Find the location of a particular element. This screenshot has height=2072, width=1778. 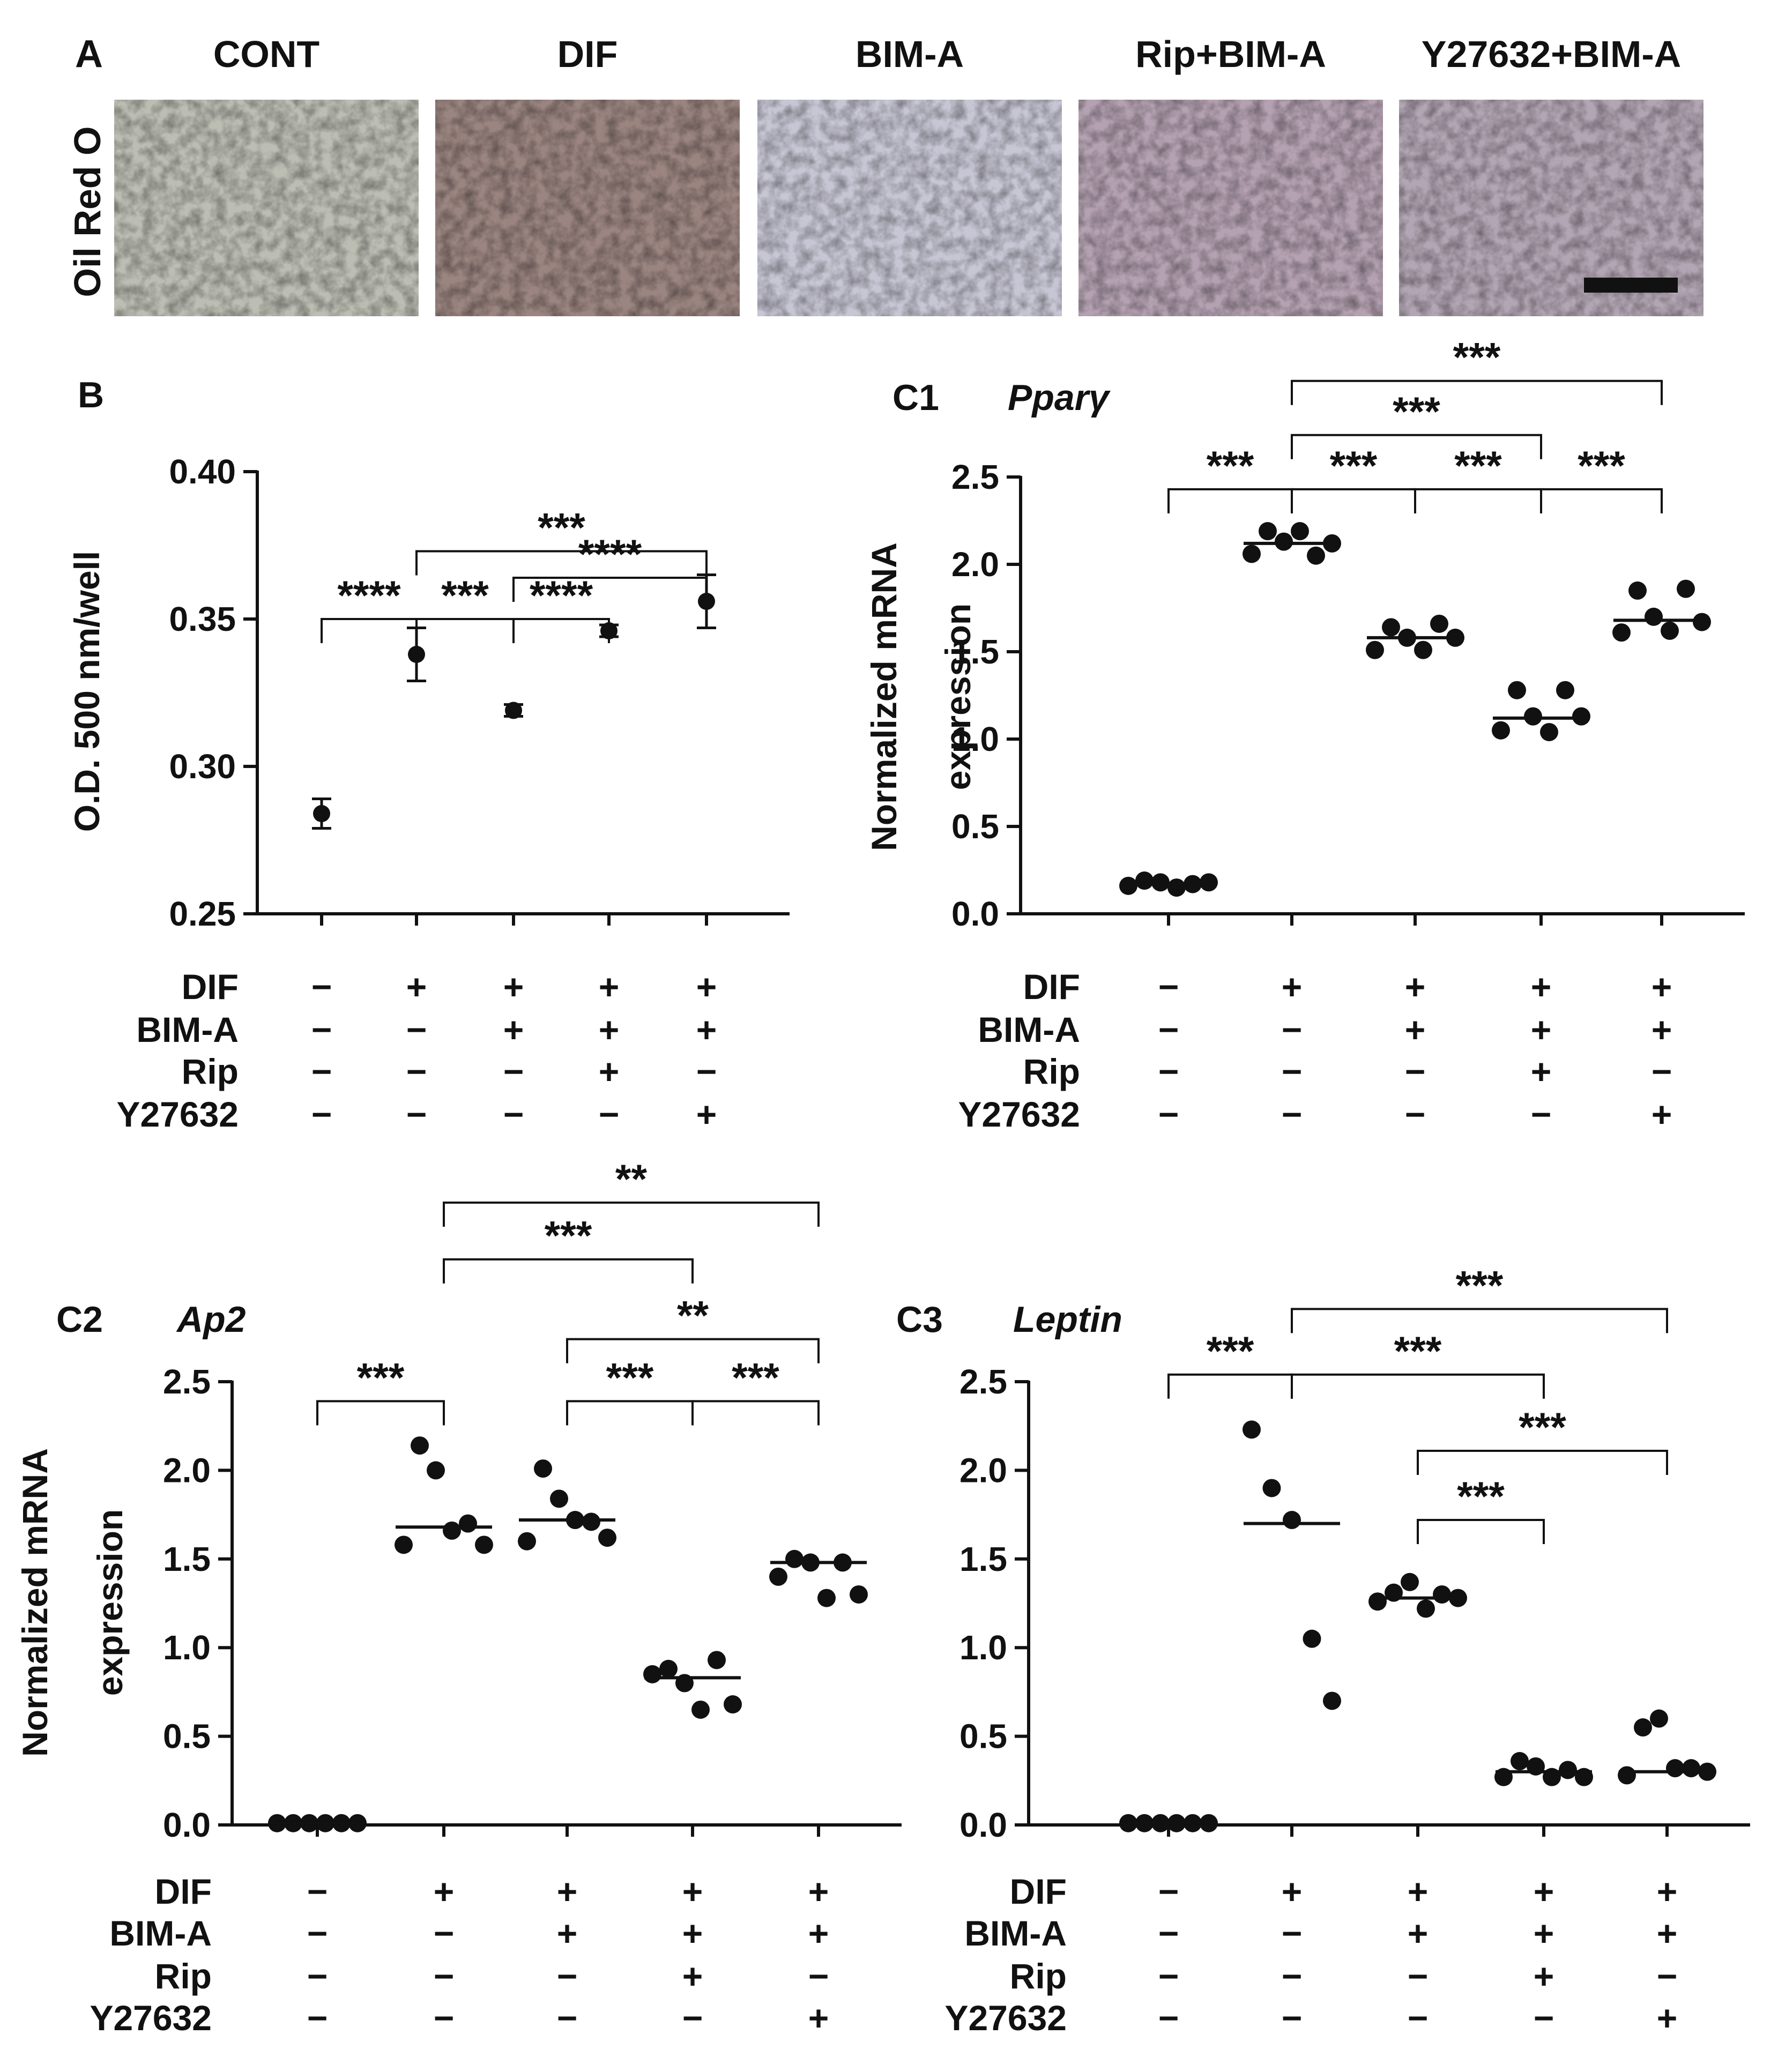

y-tick-label-C1-2: 1.0 is located at coordinates (975, 739).